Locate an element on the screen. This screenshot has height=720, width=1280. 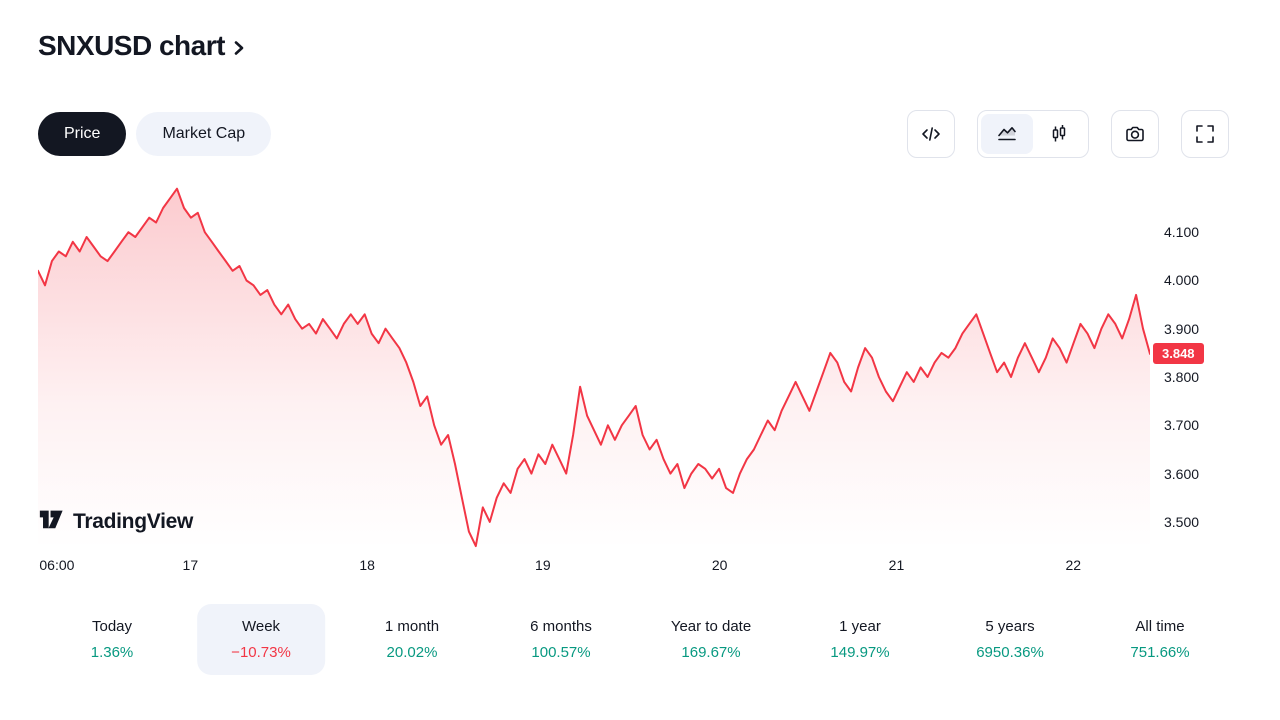
period-change-value: 751.66% is located at coordinates (1160, 652).